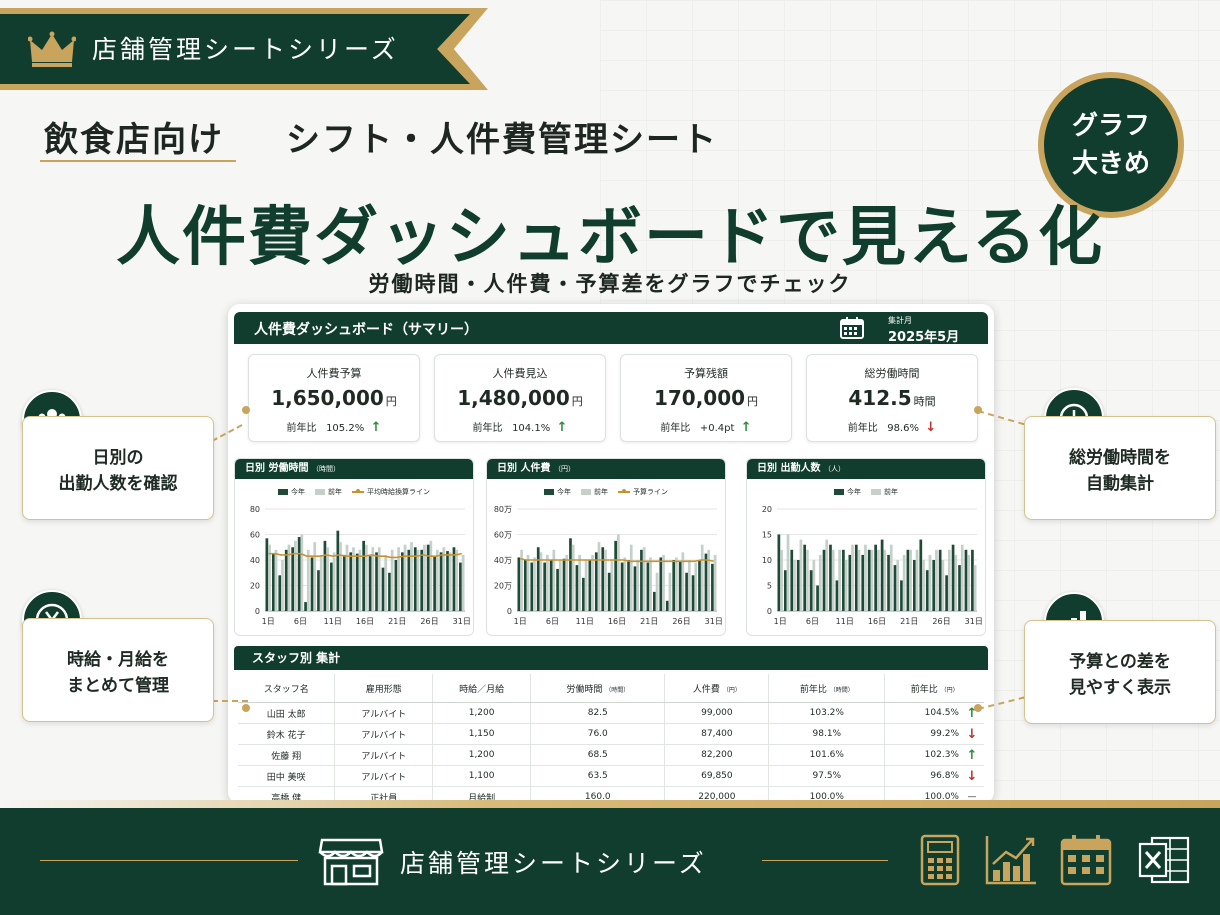 The height and width of the screenshot is (915, 1220). What do you see at coordinates (503, 509) in the screenshot?
I see `y-tick-label: 80万` at bounding box center [503, 509].